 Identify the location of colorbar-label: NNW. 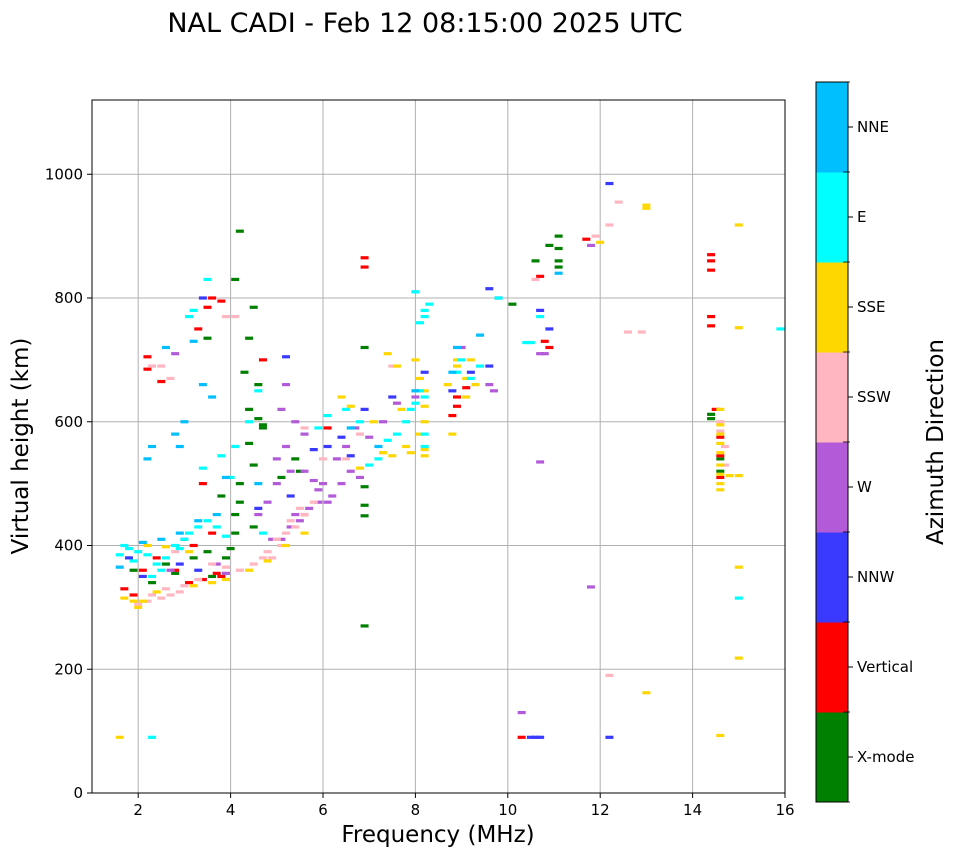
(875, 577).